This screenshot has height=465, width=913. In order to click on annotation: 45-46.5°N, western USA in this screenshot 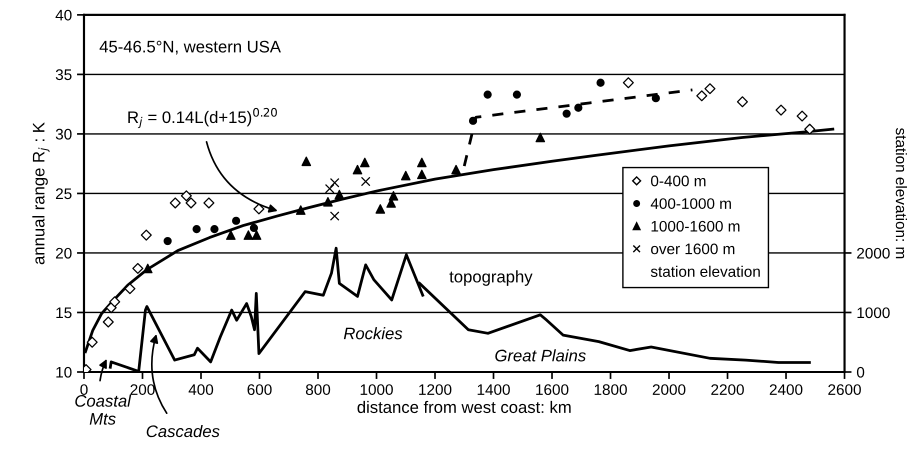, I will do `click(190, 47)`.